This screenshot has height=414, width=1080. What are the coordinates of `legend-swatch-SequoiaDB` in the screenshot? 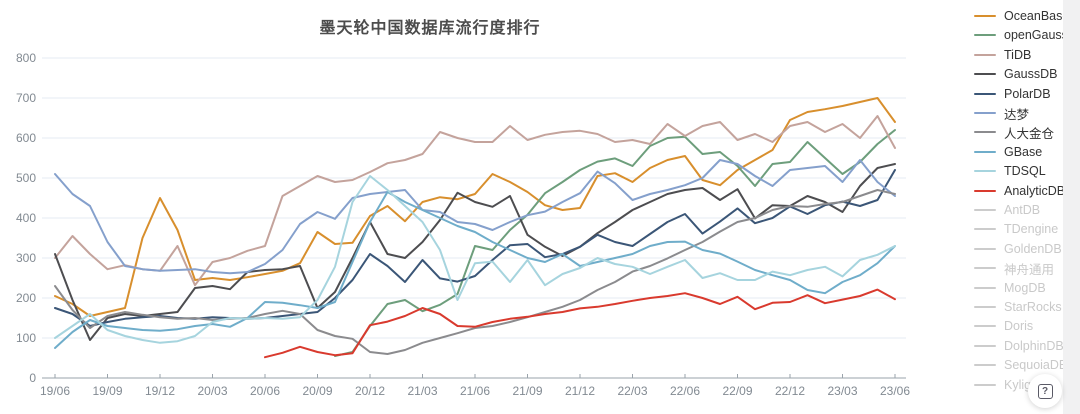 It's located at (985, 365).